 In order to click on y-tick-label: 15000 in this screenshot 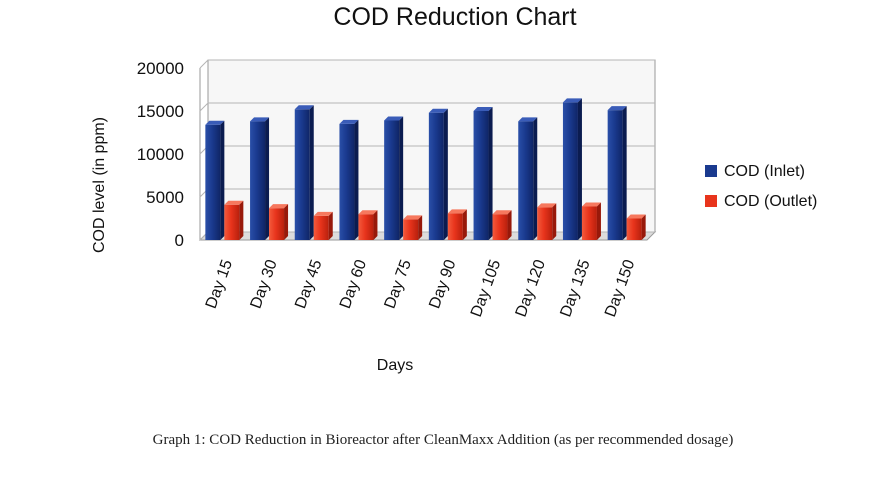, I will do `click(160, 111)`.